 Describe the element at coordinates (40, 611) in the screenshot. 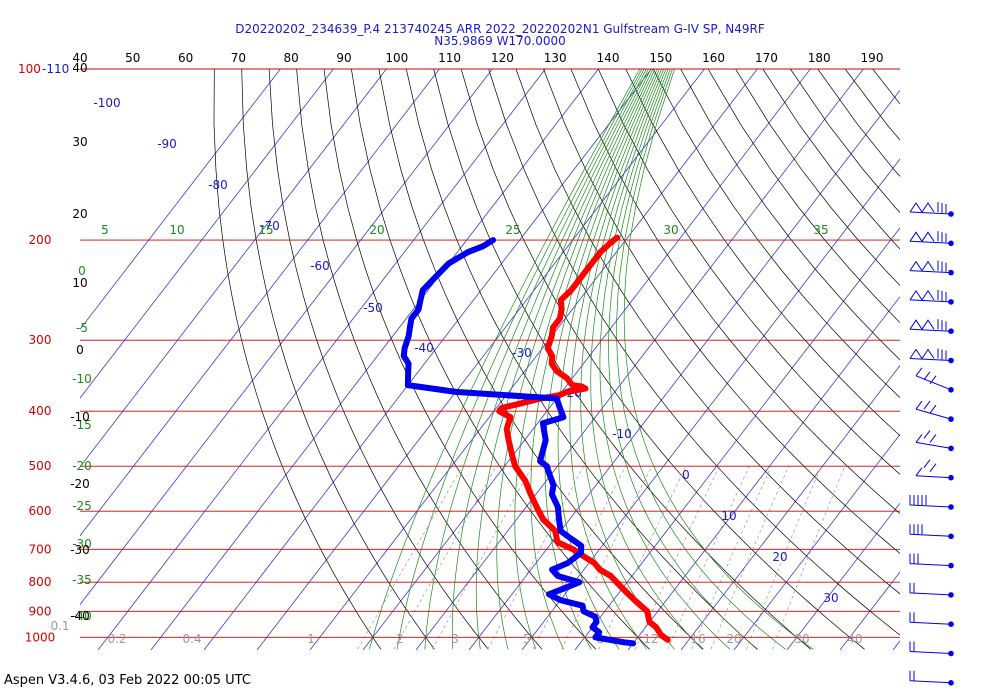

I see `pressure-label: 900` at that location.